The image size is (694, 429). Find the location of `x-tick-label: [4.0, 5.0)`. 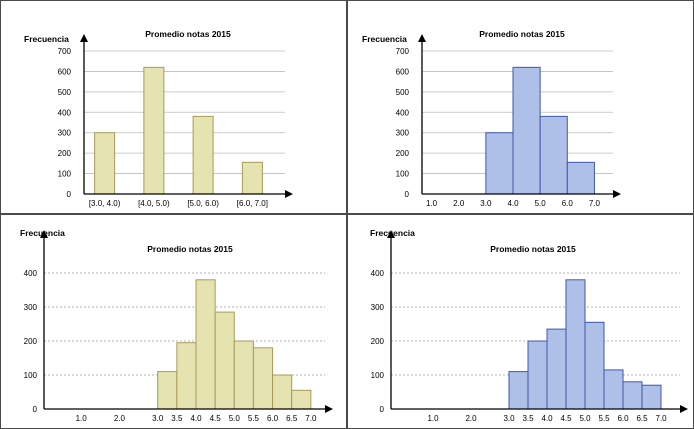

x-tick-label: [4.0, 5.0) is located at coordinates (154, 203).